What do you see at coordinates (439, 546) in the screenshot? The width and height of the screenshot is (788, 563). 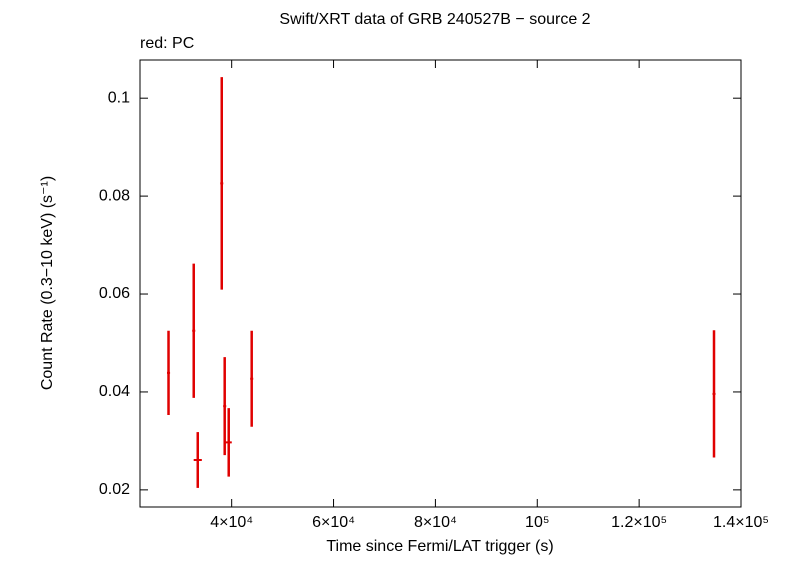 I see `x-axis-label: Time since Fermi/LAT trigger (s)` at bounding box center [439, 546].